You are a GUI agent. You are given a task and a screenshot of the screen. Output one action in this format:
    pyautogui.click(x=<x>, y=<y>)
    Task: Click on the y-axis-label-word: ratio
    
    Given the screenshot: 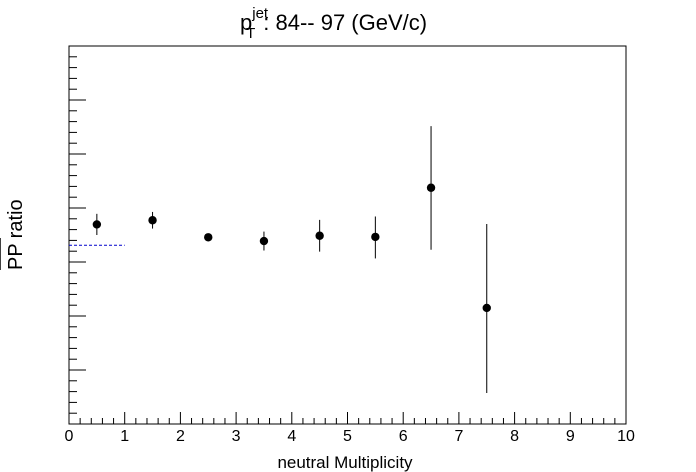 What is the action you would take?
    pyautogui.click(x=16, y=218)
    